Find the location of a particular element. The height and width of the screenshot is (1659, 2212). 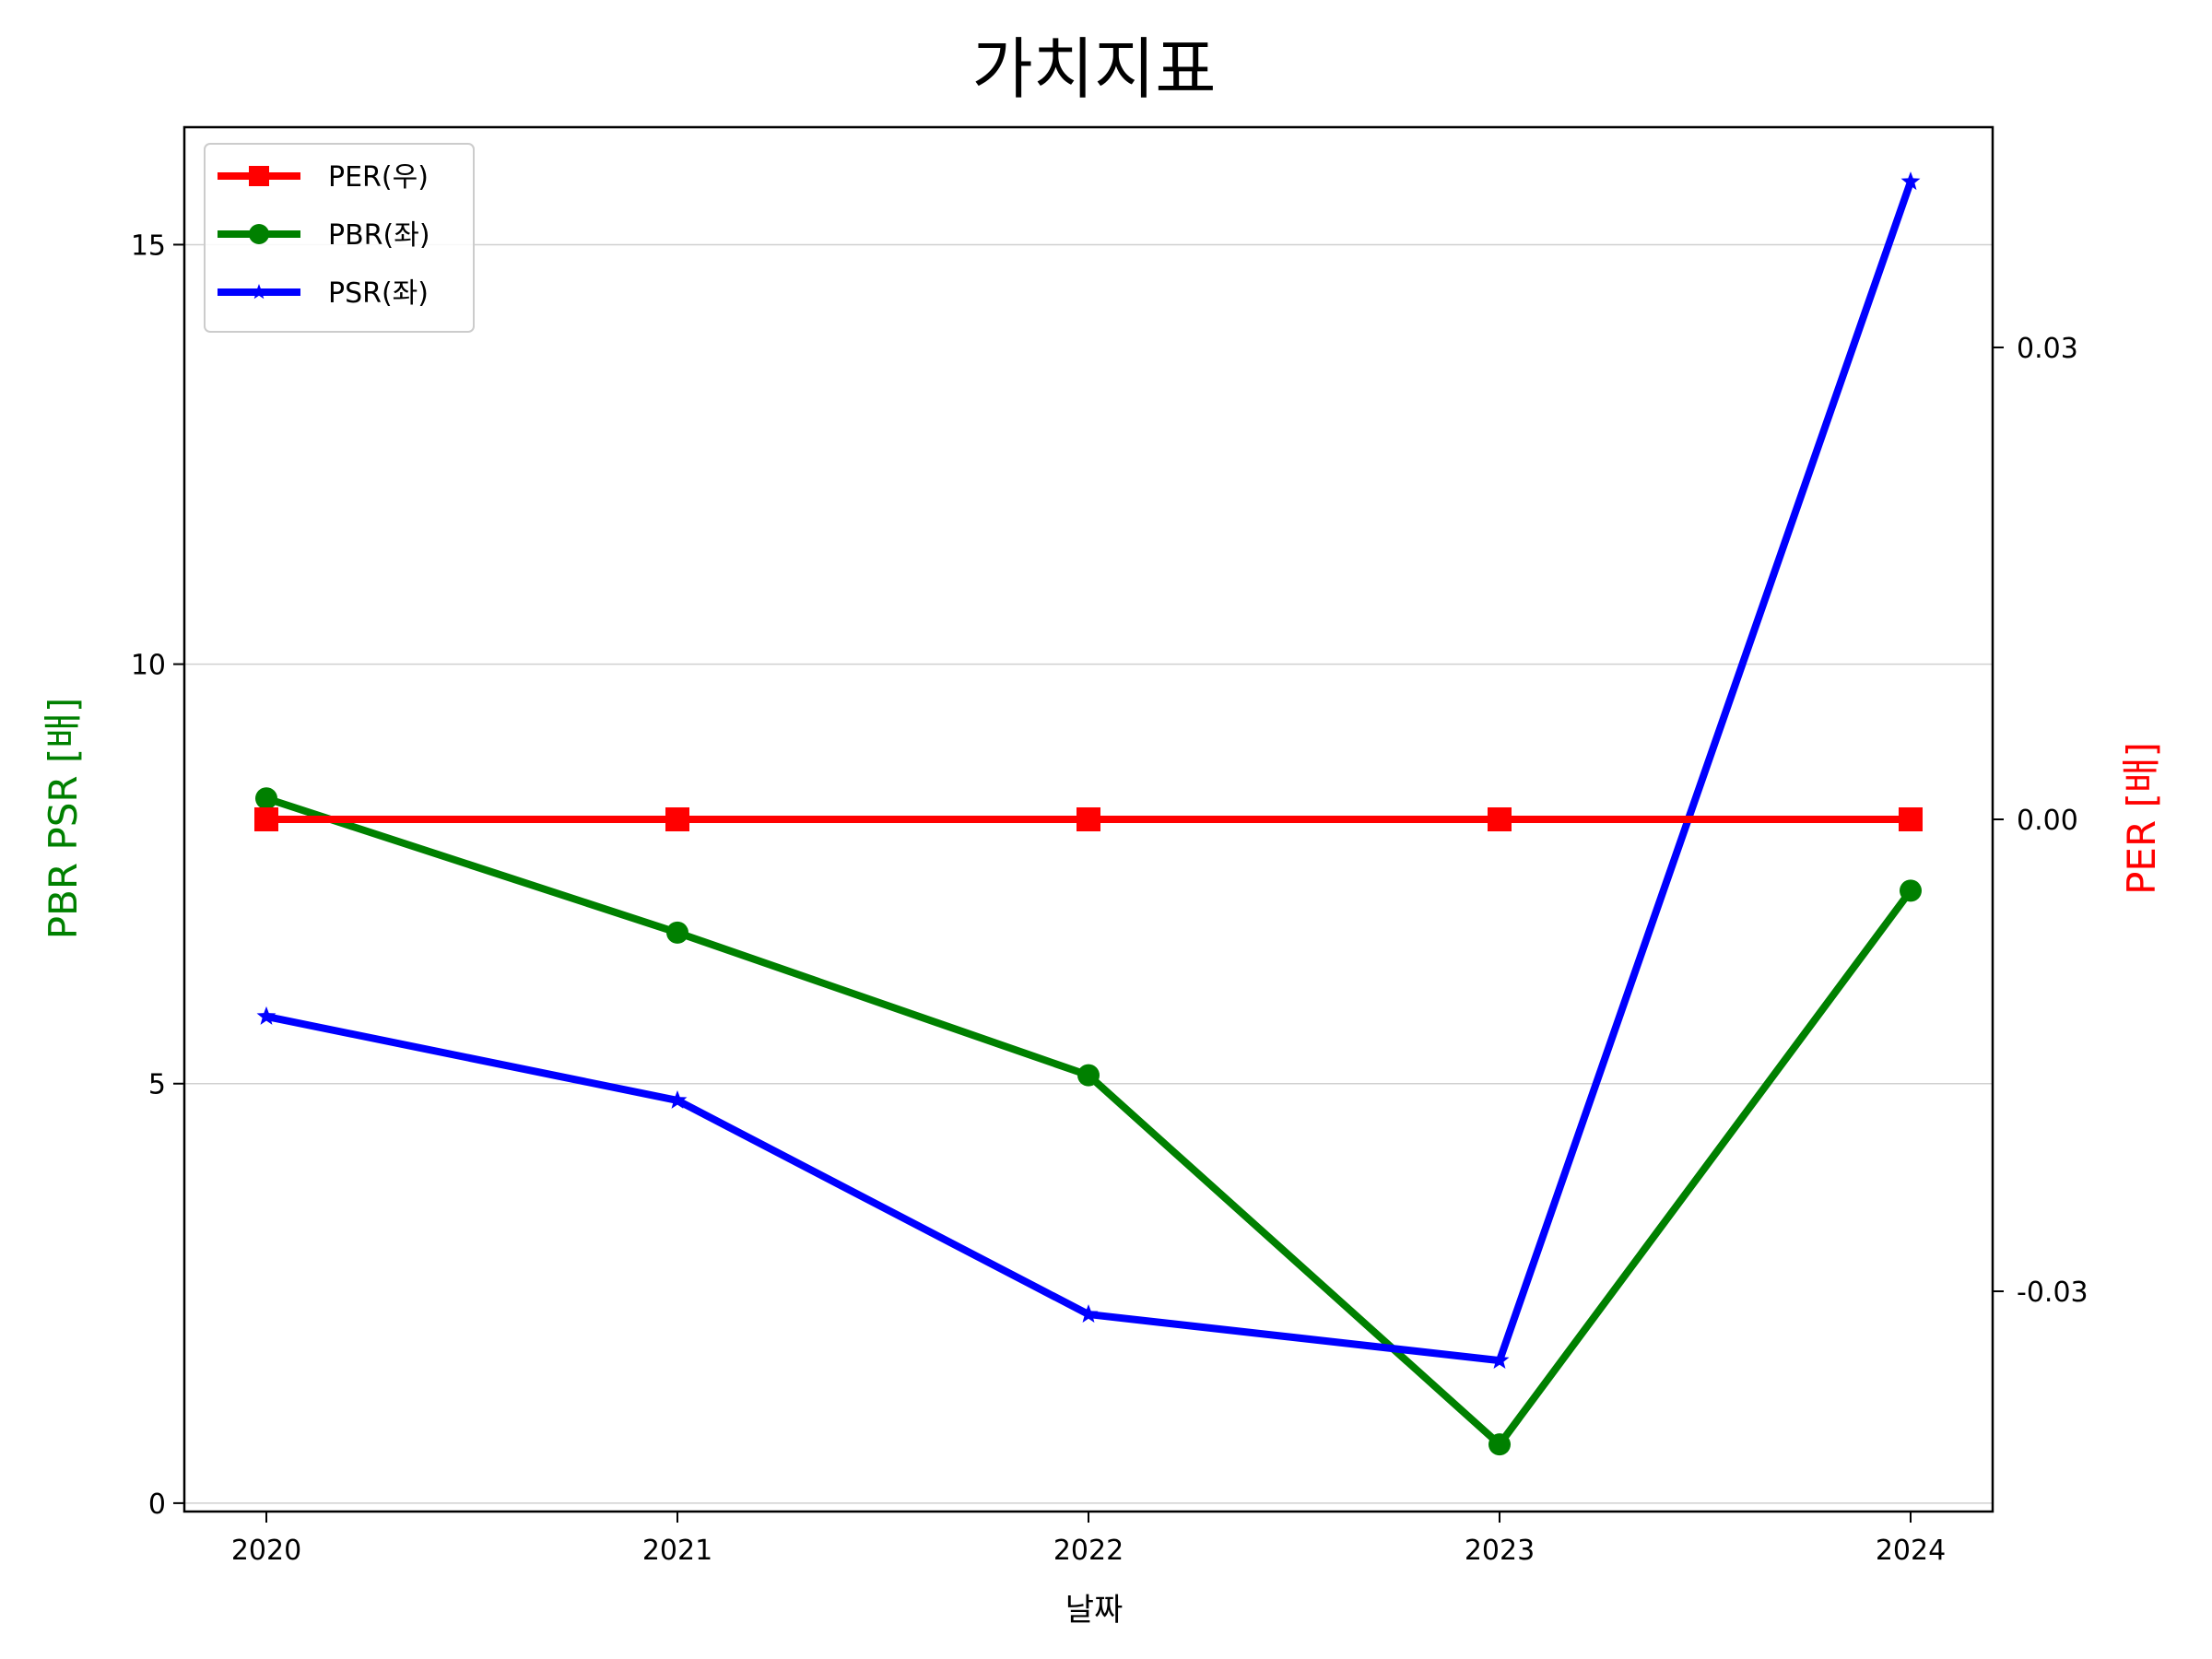

legend: PER(우) PBR(좌) PSR(좌) is located at coordinates (339, 238).